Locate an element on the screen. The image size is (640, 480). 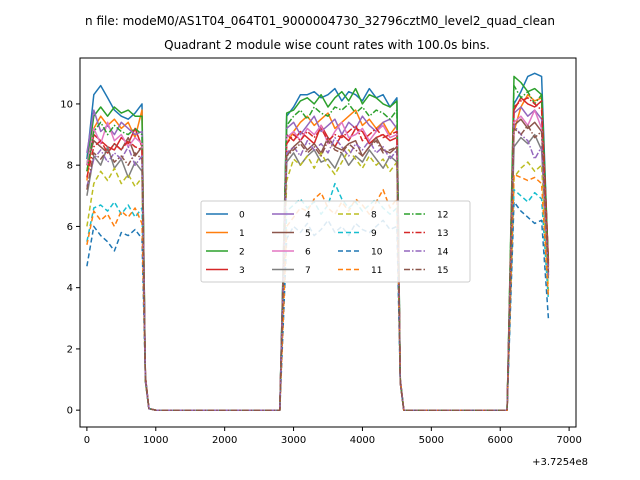
y-tick-label: 10 is located at coordinates (66, 104).